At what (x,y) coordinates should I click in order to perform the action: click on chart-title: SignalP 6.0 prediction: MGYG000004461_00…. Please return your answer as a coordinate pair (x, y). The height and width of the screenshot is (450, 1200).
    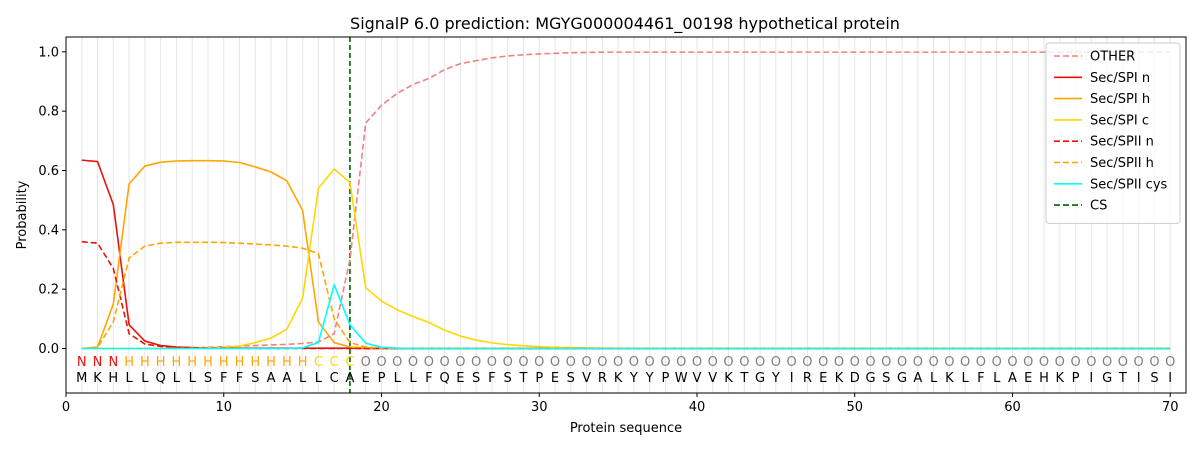
    Looking at the image, I should click on (625, 24).